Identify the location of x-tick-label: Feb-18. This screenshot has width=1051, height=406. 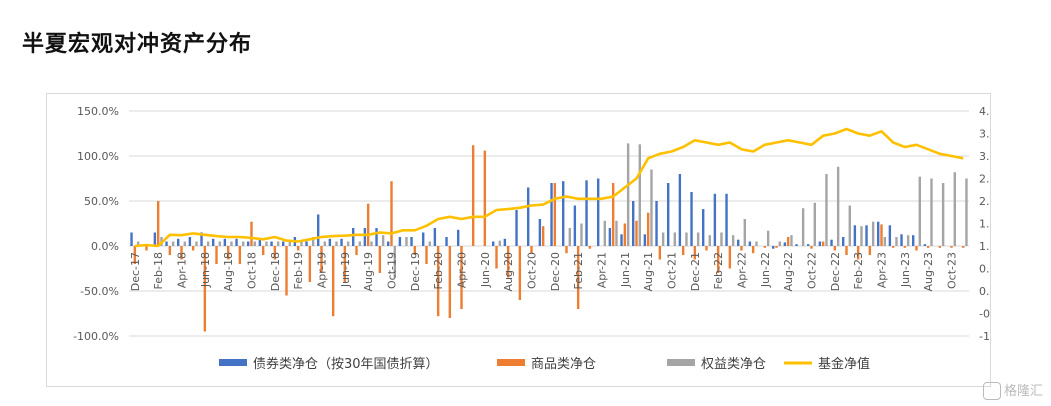
(158, 270).